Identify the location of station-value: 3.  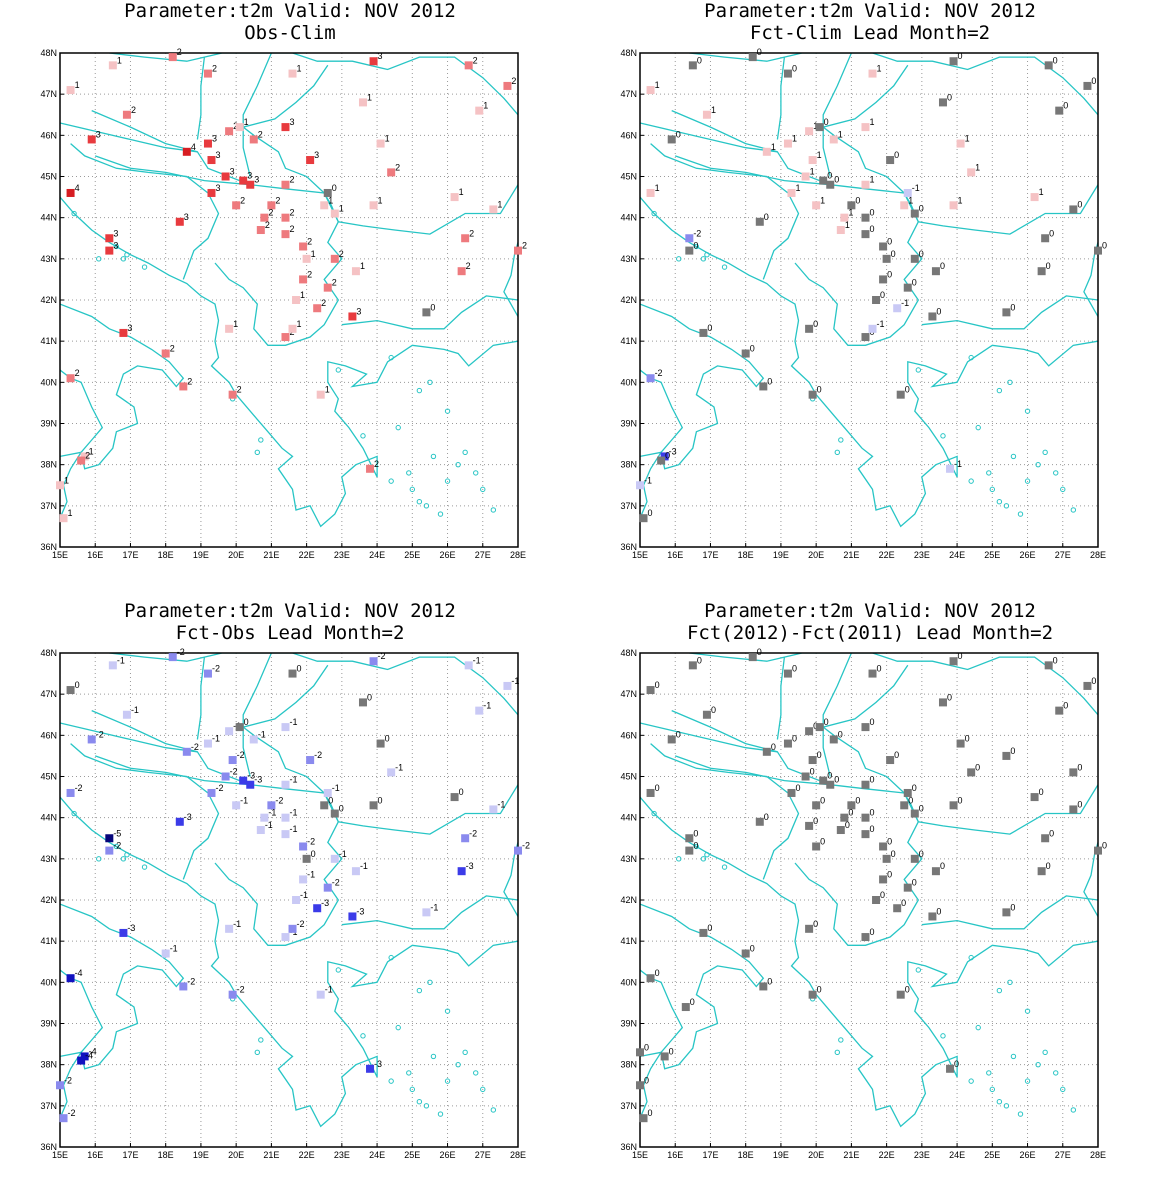
(256, 180).